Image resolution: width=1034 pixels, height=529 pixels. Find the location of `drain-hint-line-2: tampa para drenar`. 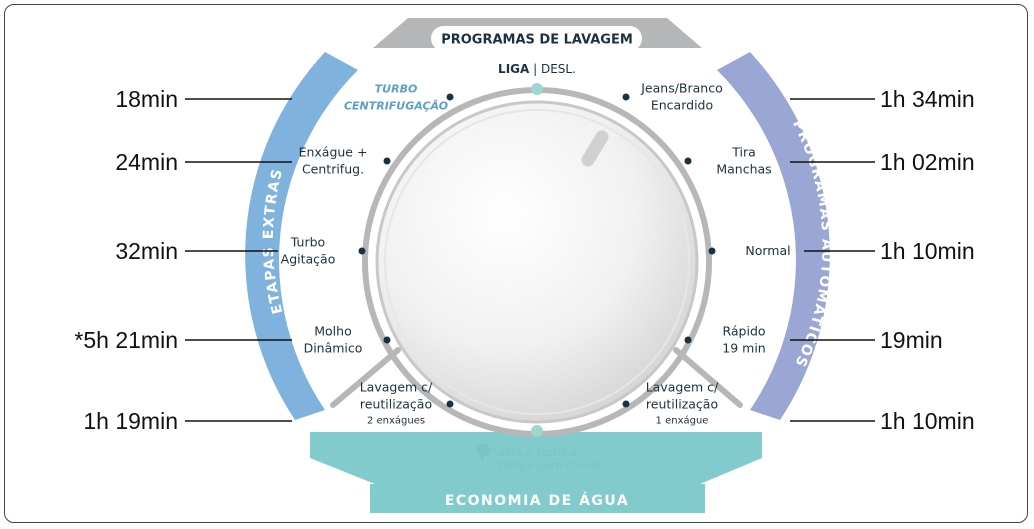

drain-hint-line-2: tampa para drenar is located at coordinates (550, 465).